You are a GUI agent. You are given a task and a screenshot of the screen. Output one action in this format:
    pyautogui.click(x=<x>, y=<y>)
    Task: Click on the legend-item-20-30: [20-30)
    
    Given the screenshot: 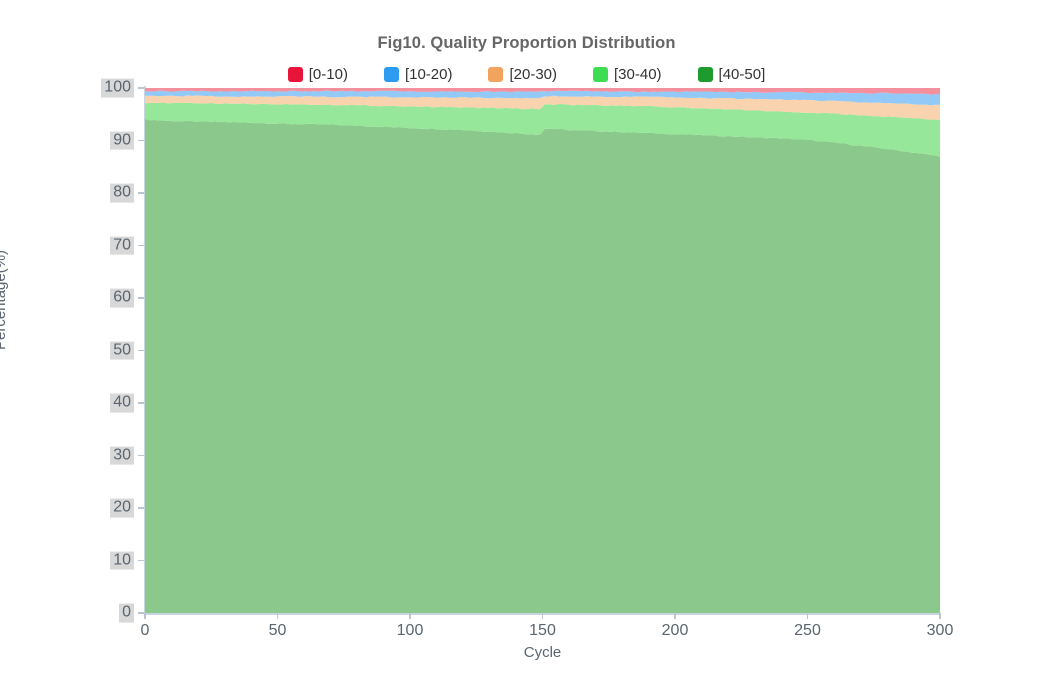 What is the action you would take?
    pyautogui.click(x=522, y=74)
    